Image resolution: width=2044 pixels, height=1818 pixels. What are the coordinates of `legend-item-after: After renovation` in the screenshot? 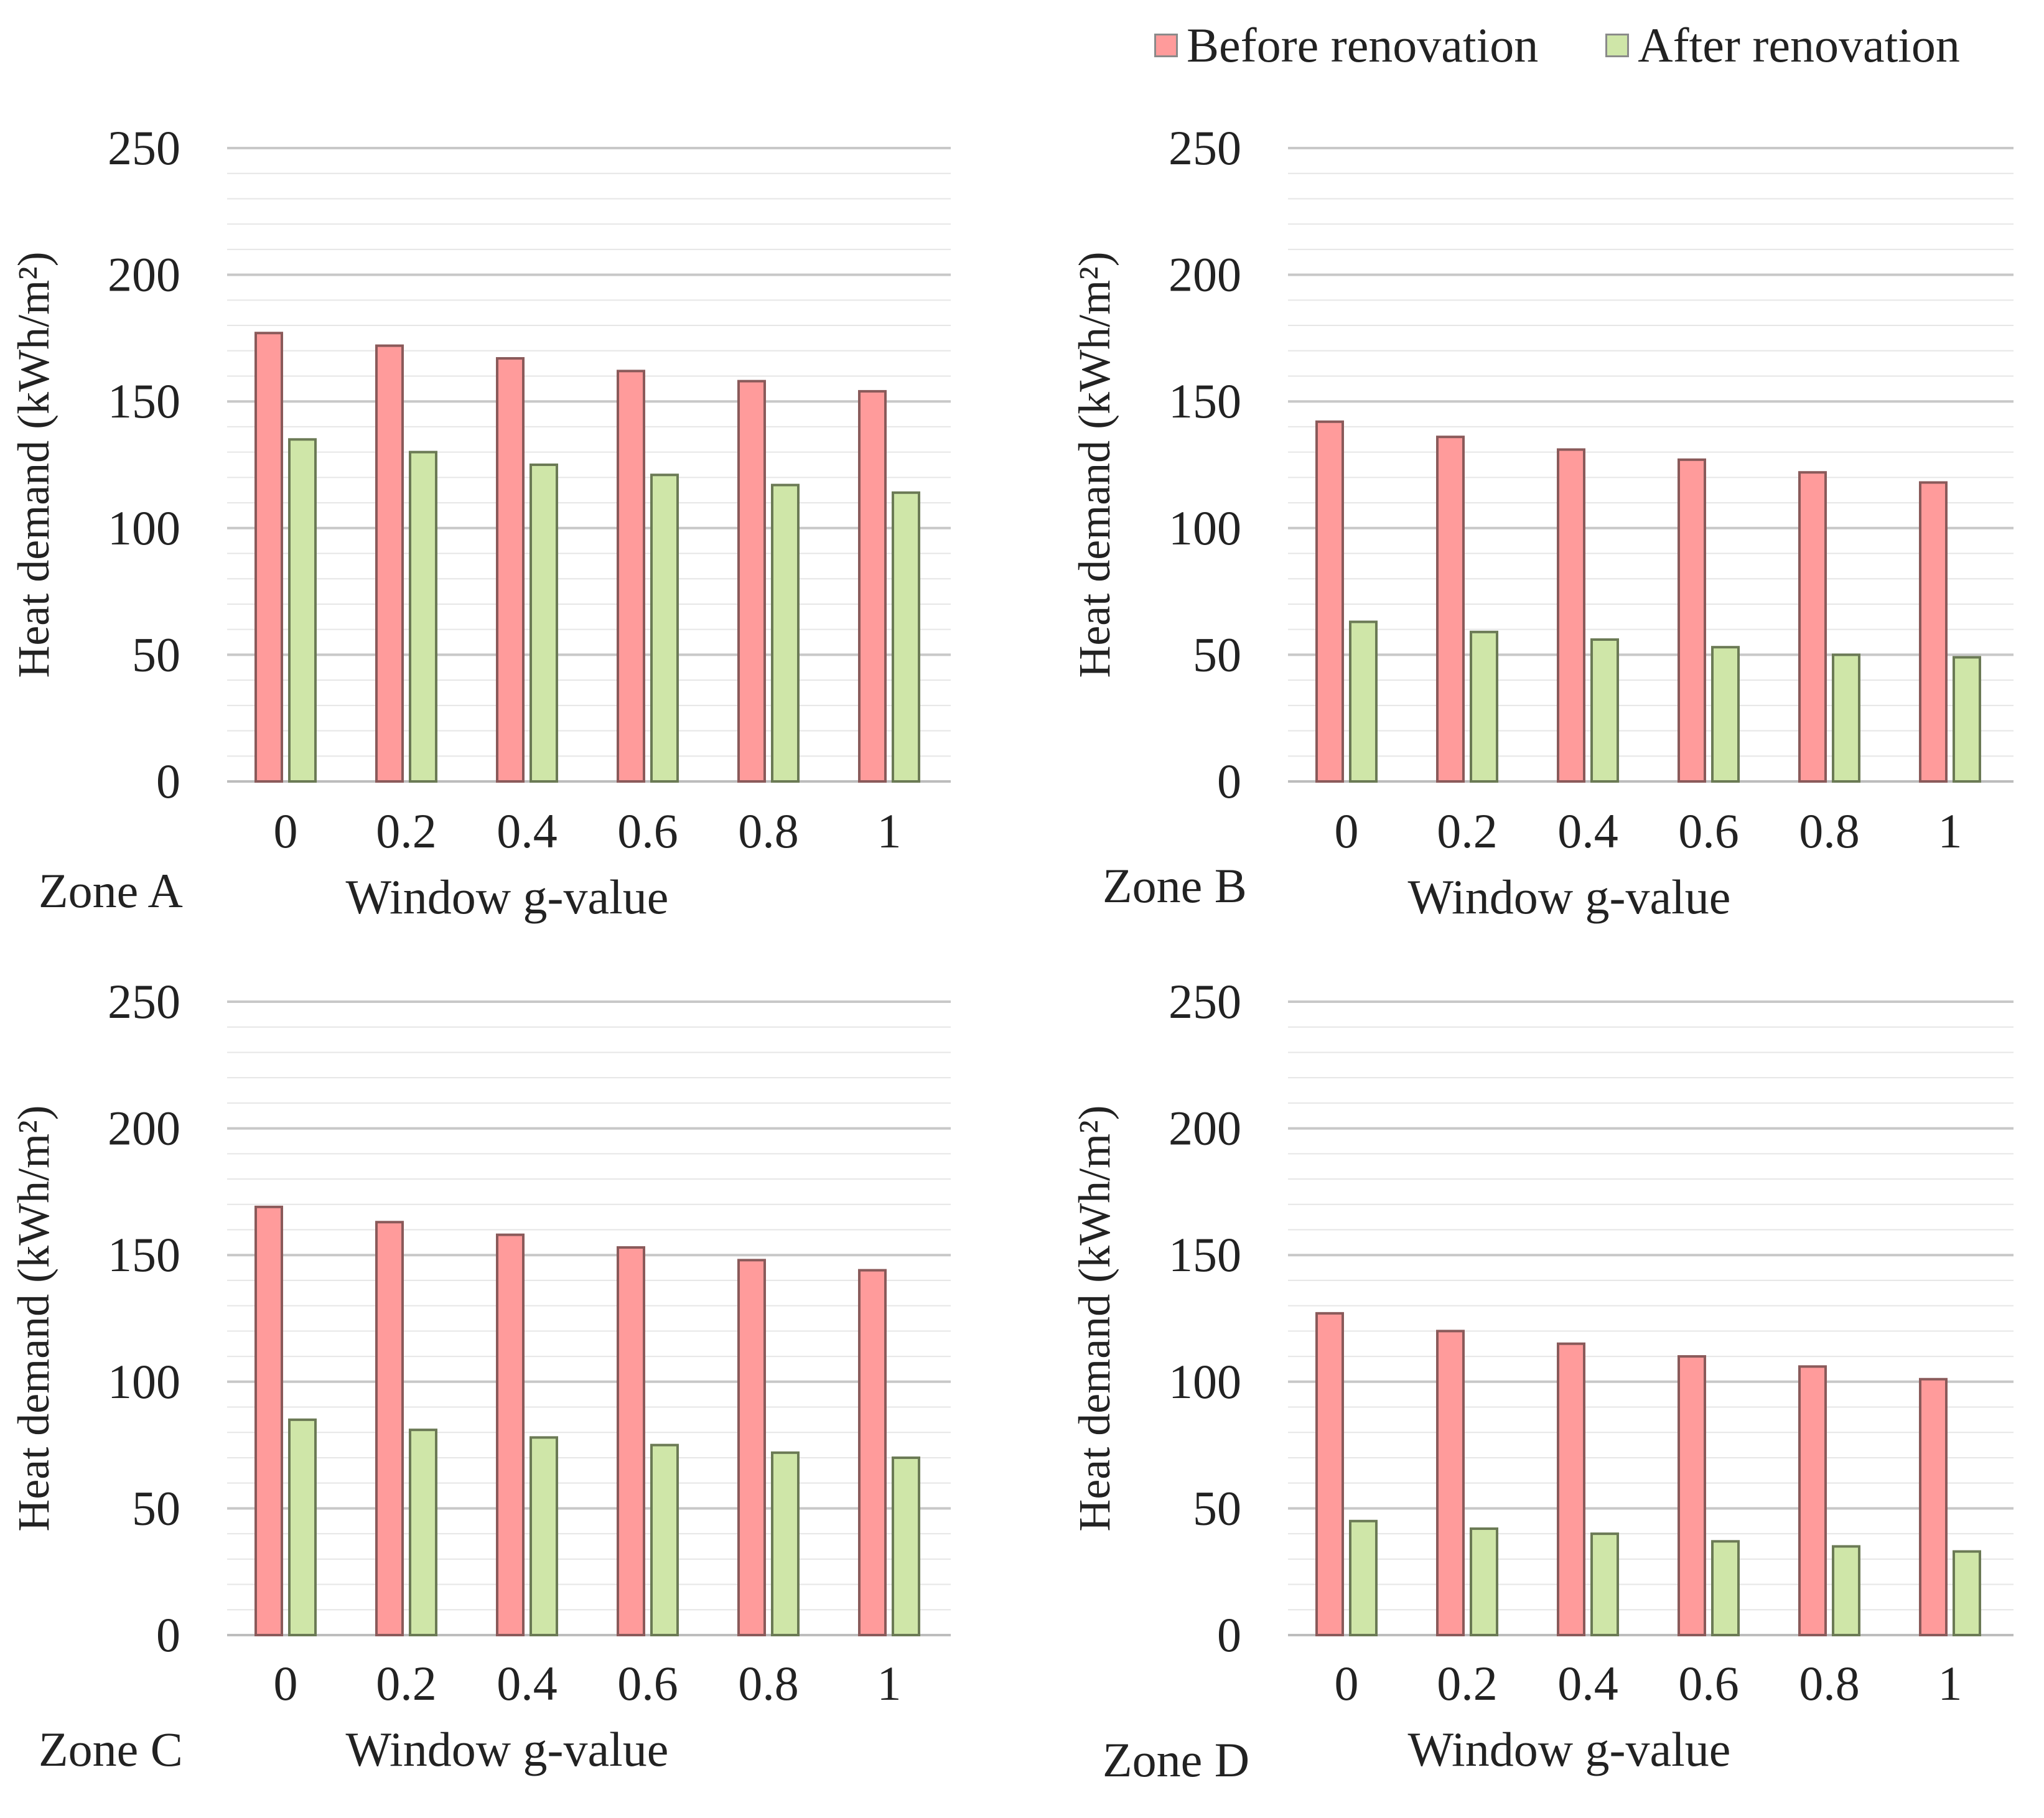 It's located at (1783, 45).